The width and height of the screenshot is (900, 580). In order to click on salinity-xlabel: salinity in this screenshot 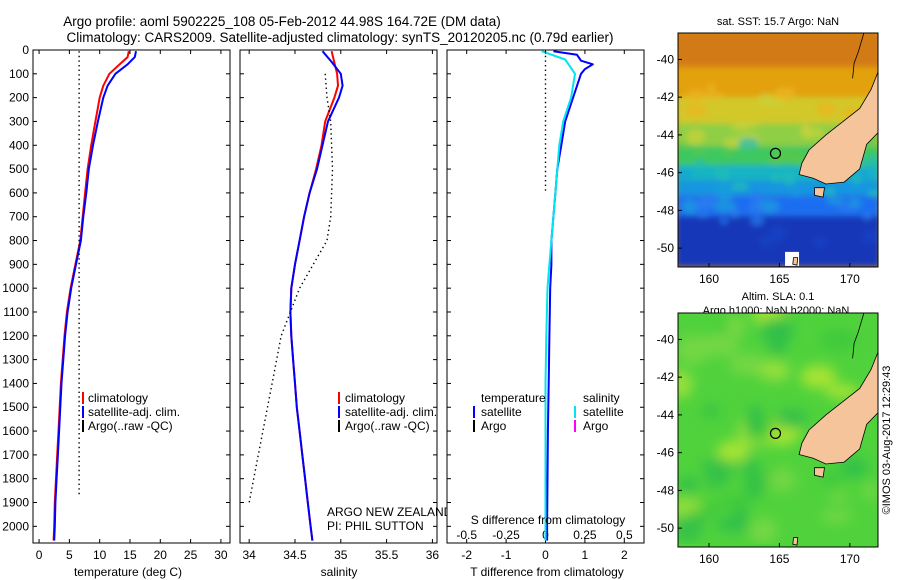, I will do `click(339, 572)`.